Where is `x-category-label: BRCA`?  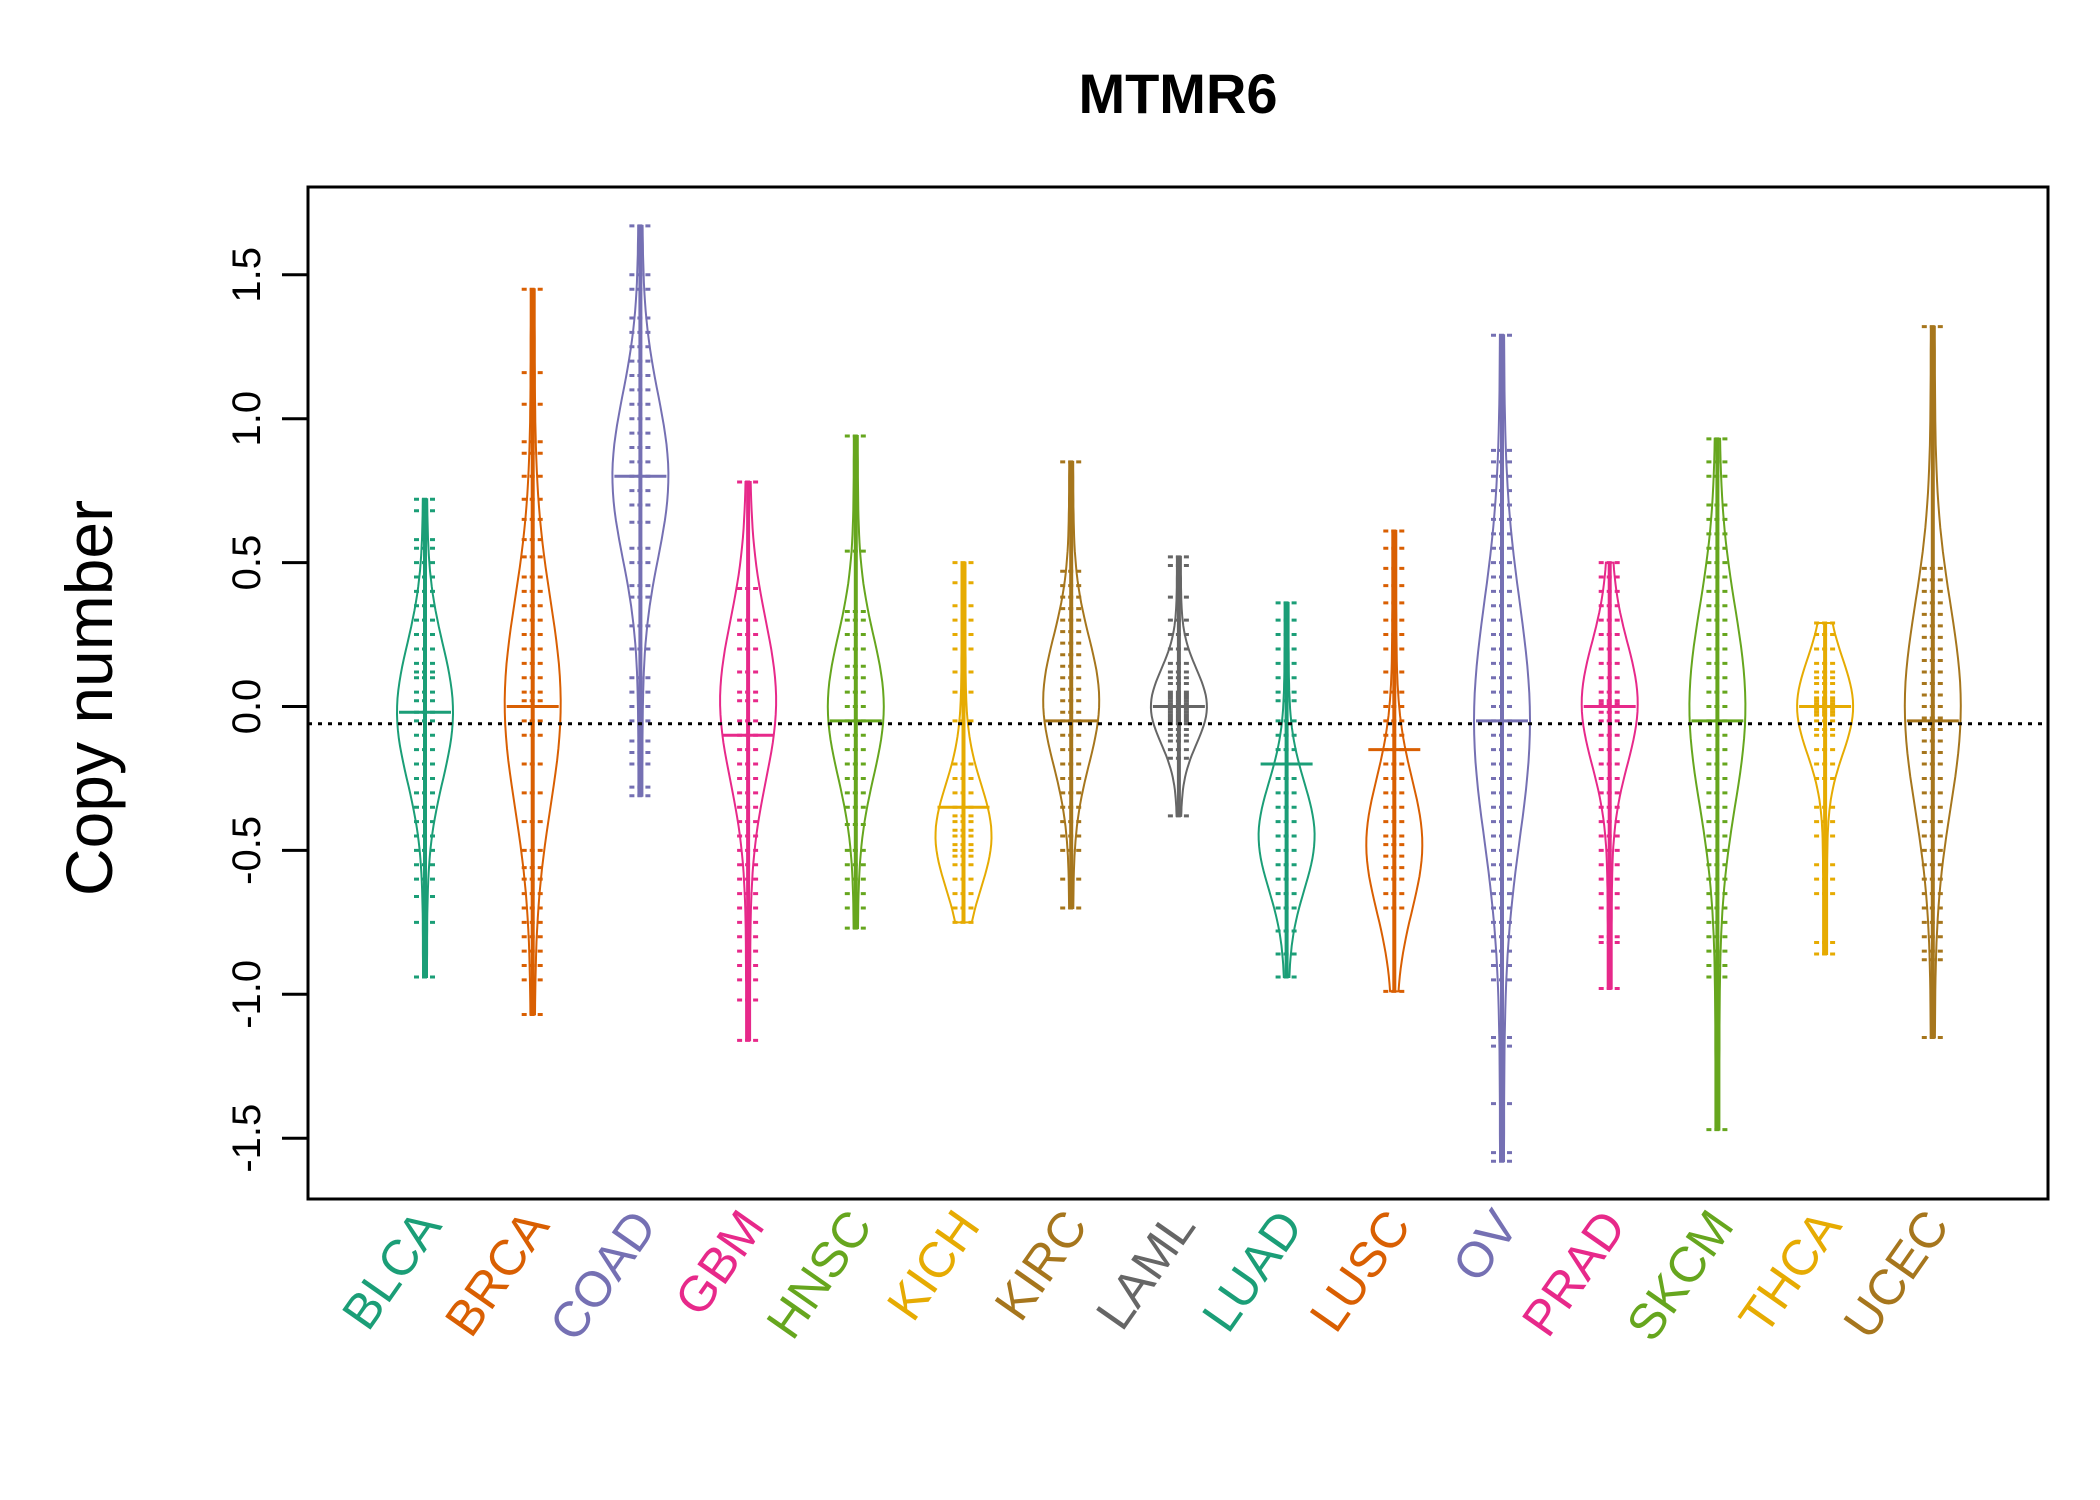
x-category-label: BRCA is located at coordinates (497, 1273).